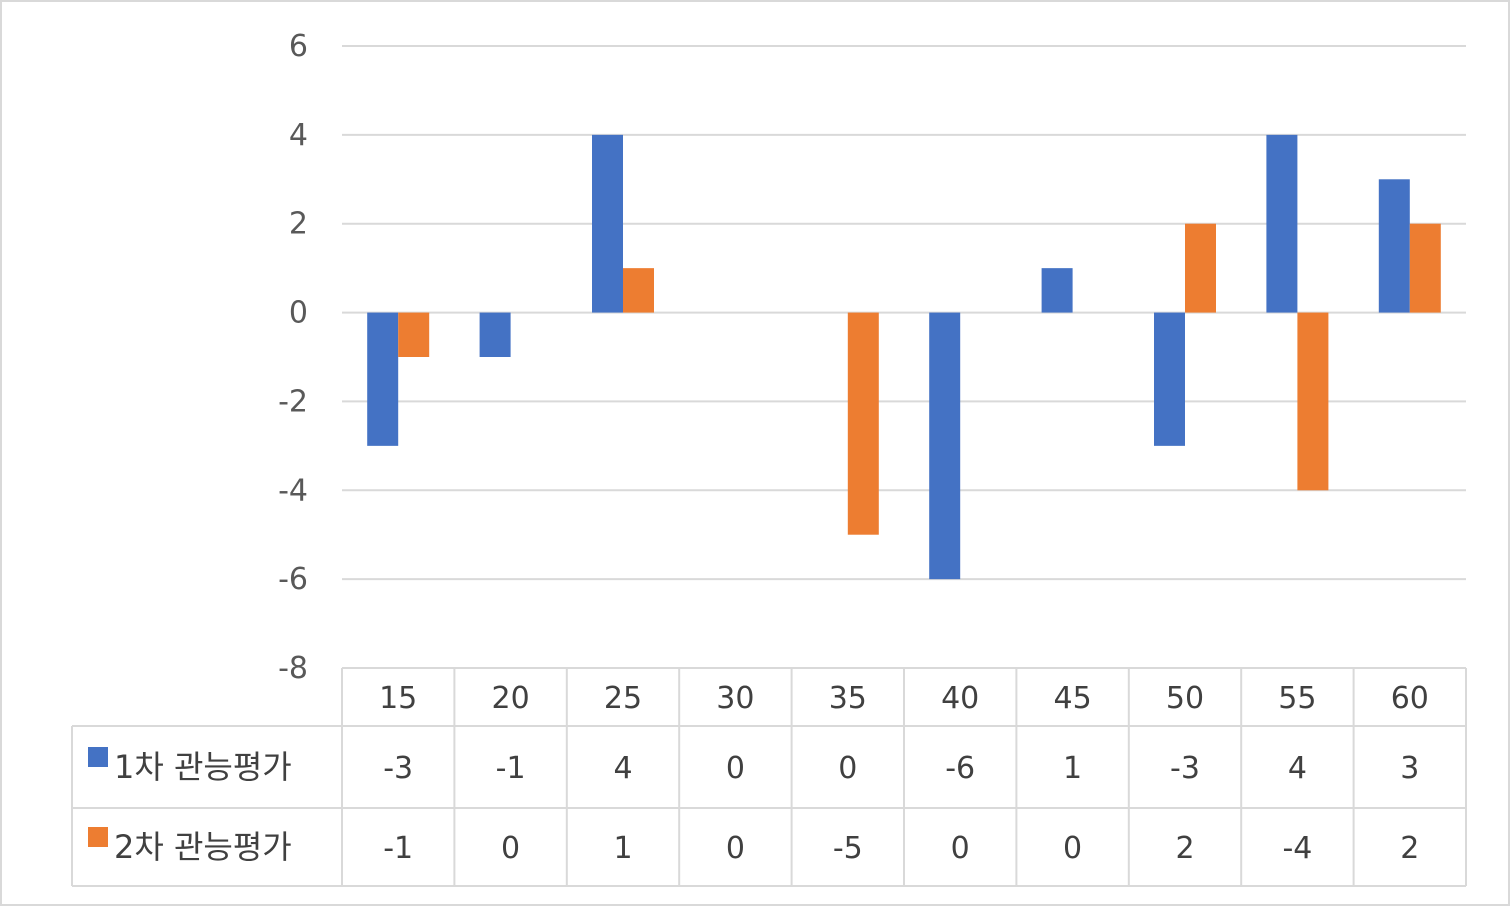 The height and width of the screenshot is (906, 1510). Describe the element at coordinates (298, 224) in the screenshot. I see `y-tick-label: 2` at that location.